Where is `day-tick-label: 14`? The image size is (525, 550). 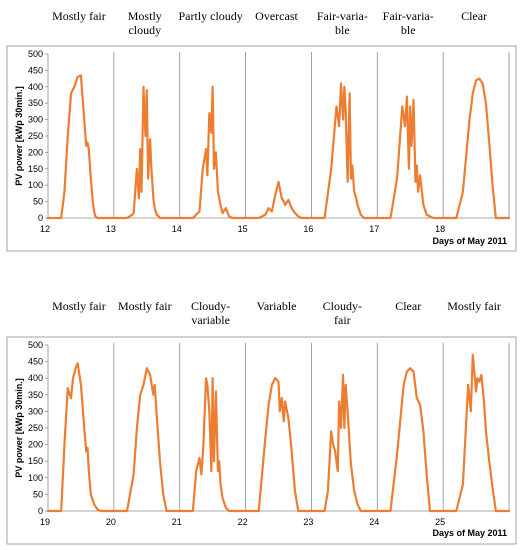
day-tick-label: 14 is located at coordinates (177, 229).